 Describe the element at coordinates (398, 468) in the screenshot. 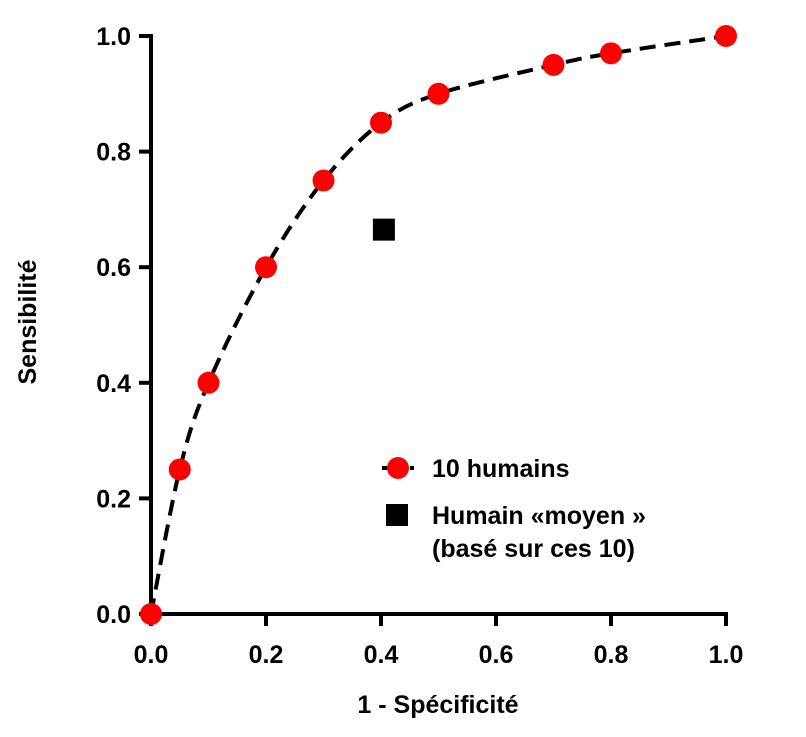

I see `legend-marker-circle` at that location.